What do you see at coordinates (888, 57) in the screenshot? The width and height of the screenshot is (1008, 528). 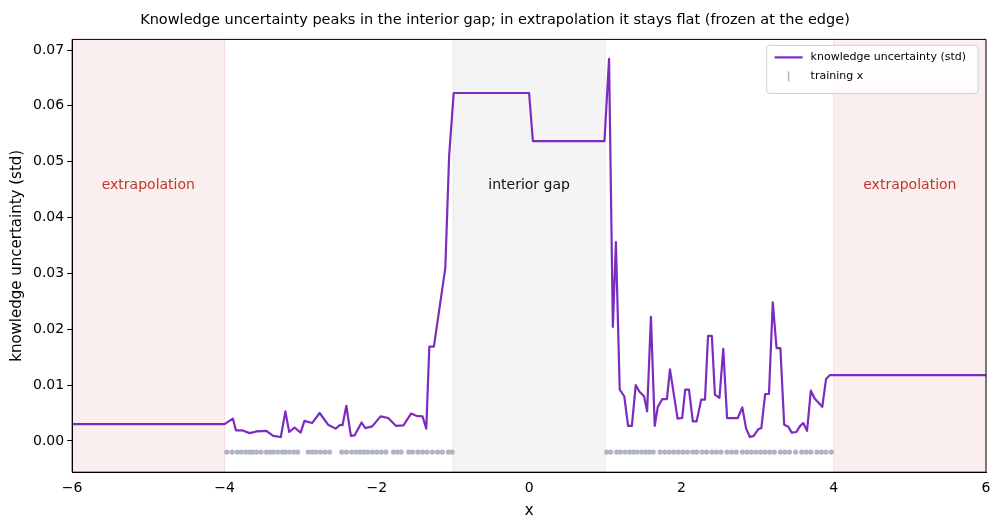 I see `legend-label: knowledge uncertainty (std)` at bounding box center [888, 57].